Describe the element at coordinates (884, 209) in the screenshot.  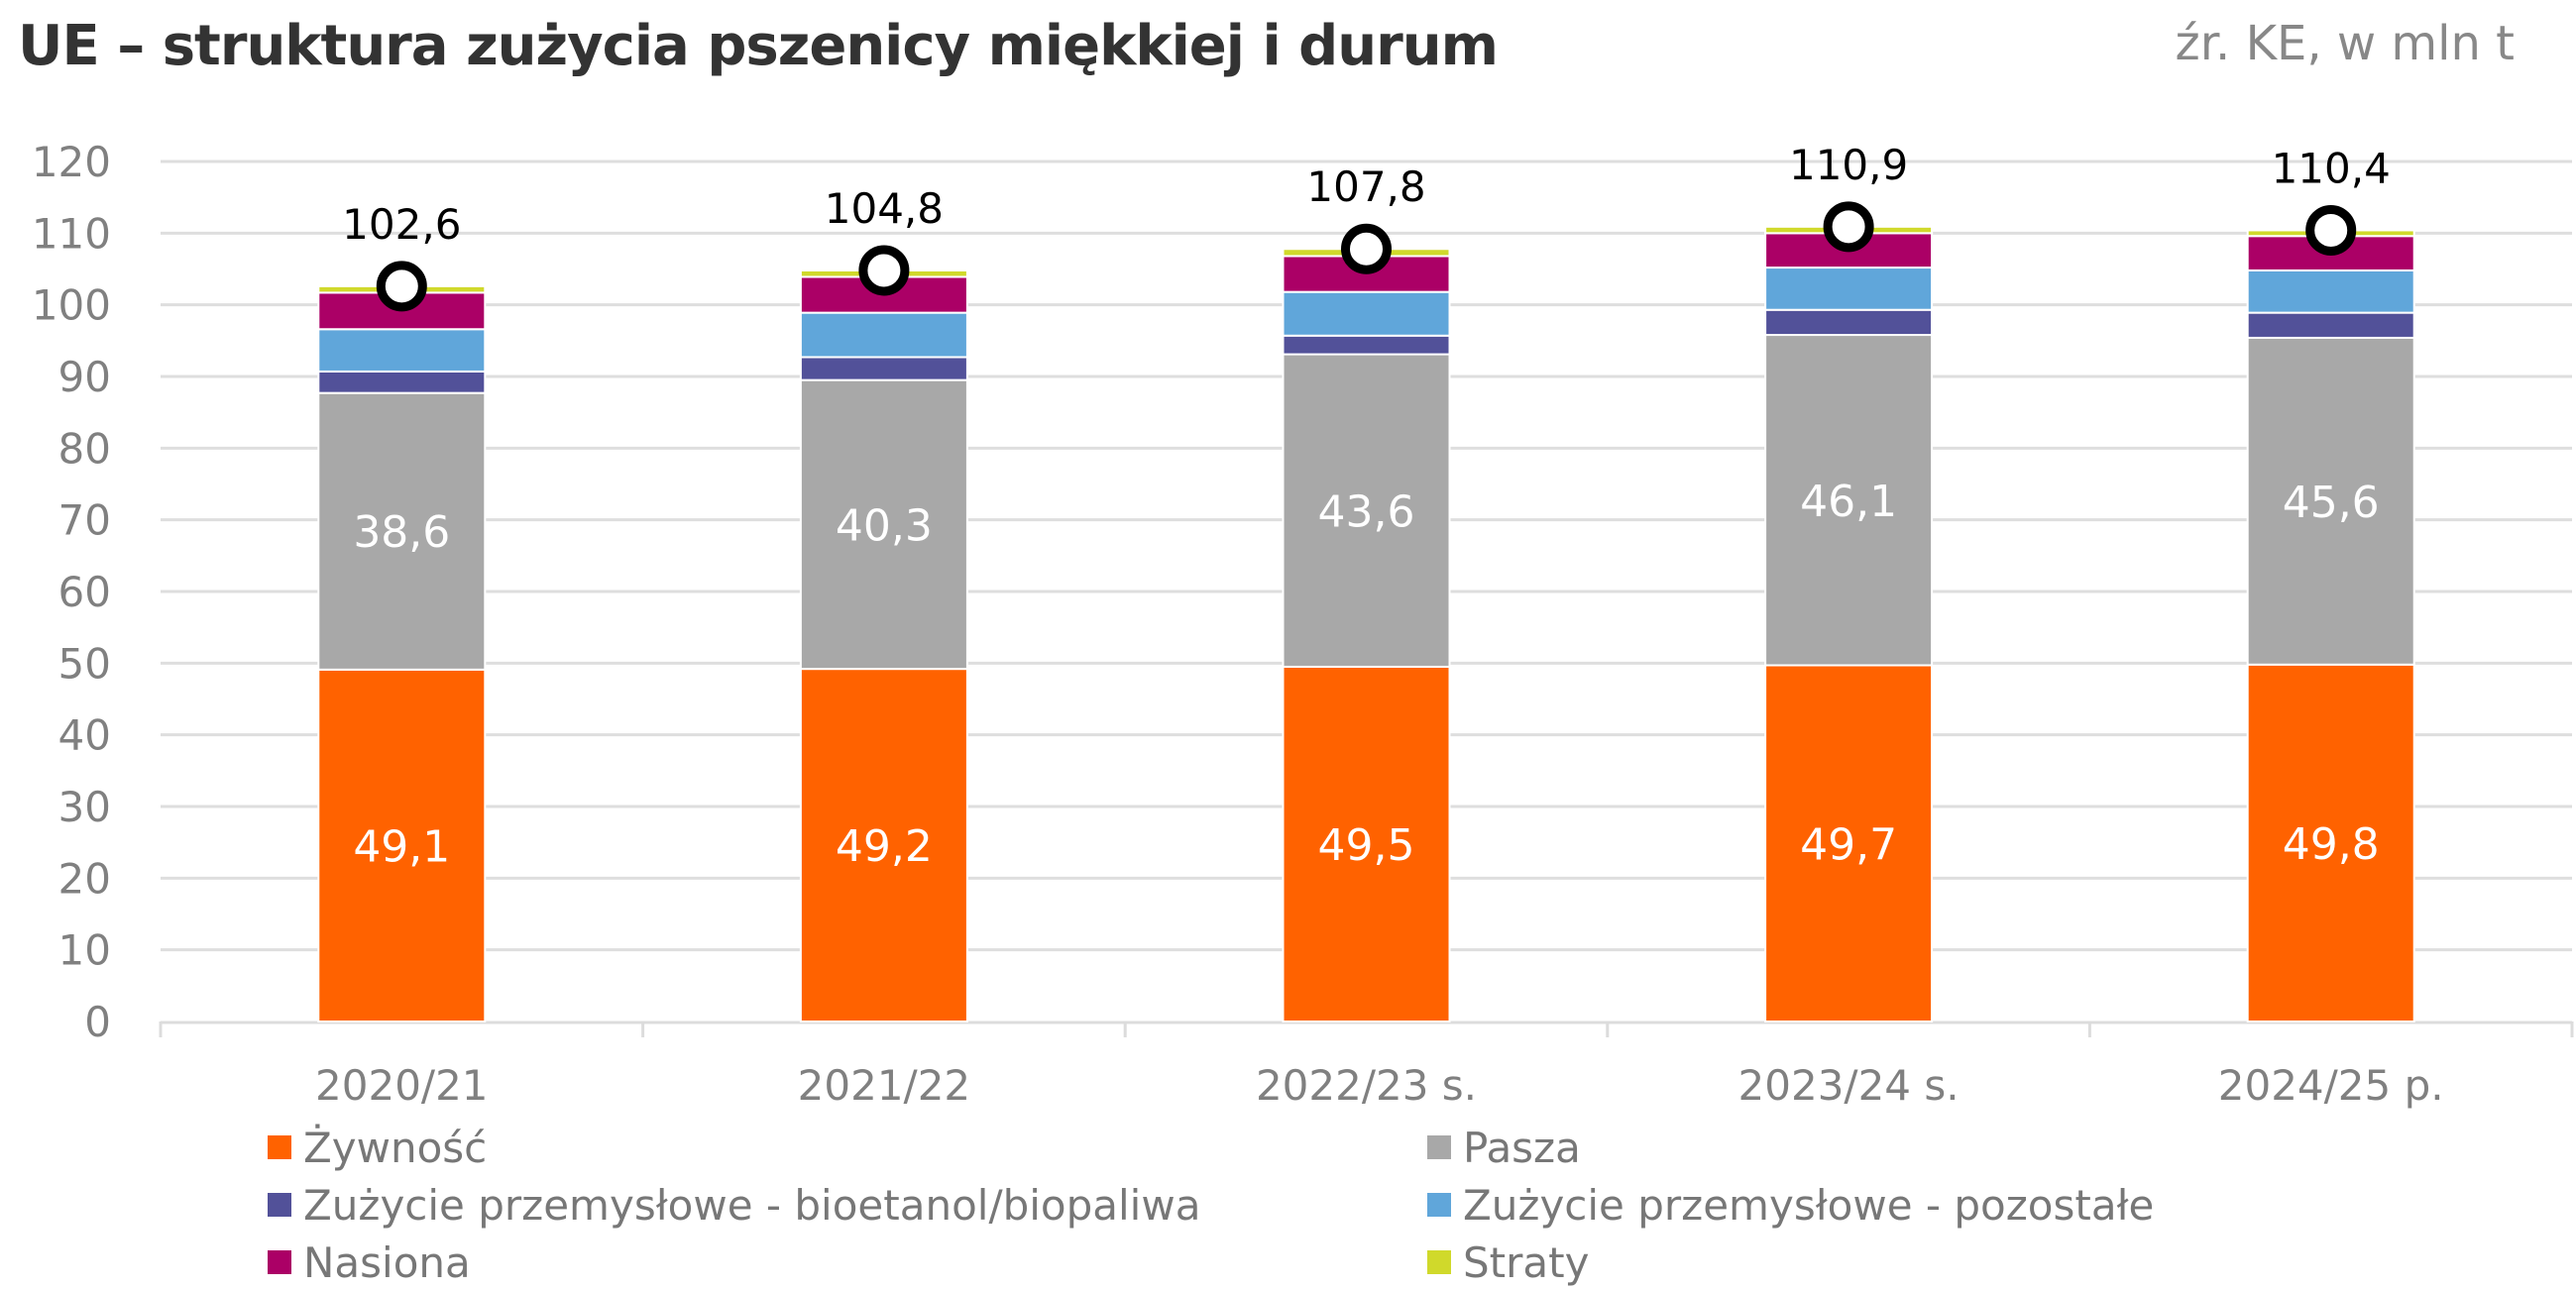
I see `total-data-label: 104,8` at that location.